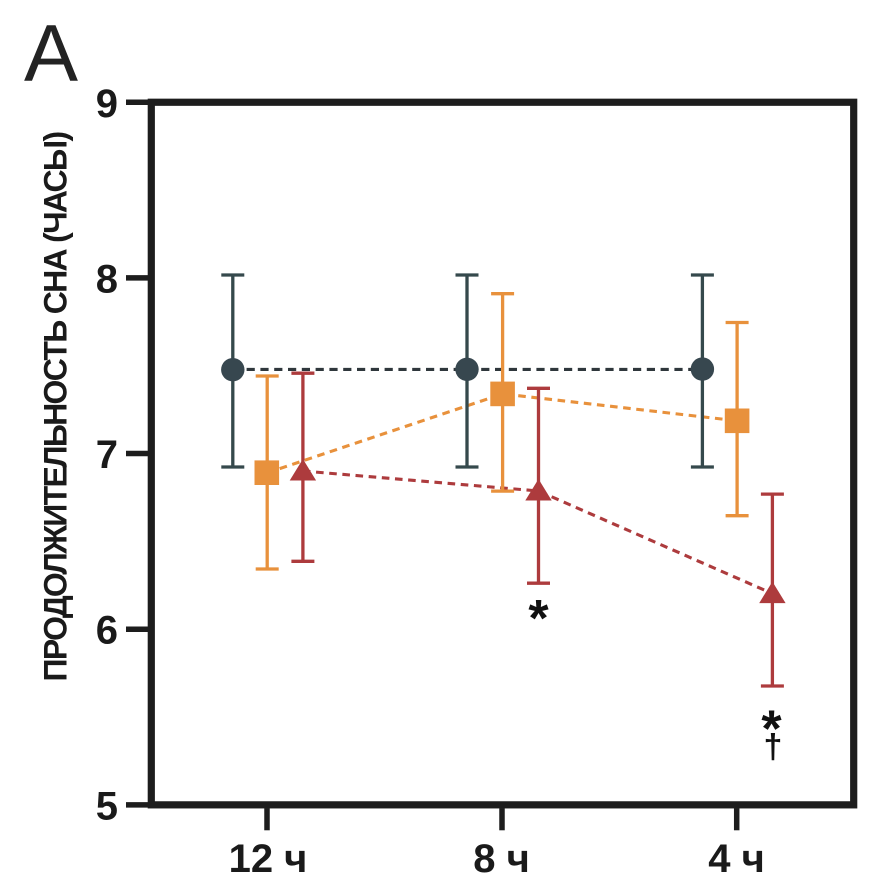  I want to click on svg-text: A, so click(51, 54).